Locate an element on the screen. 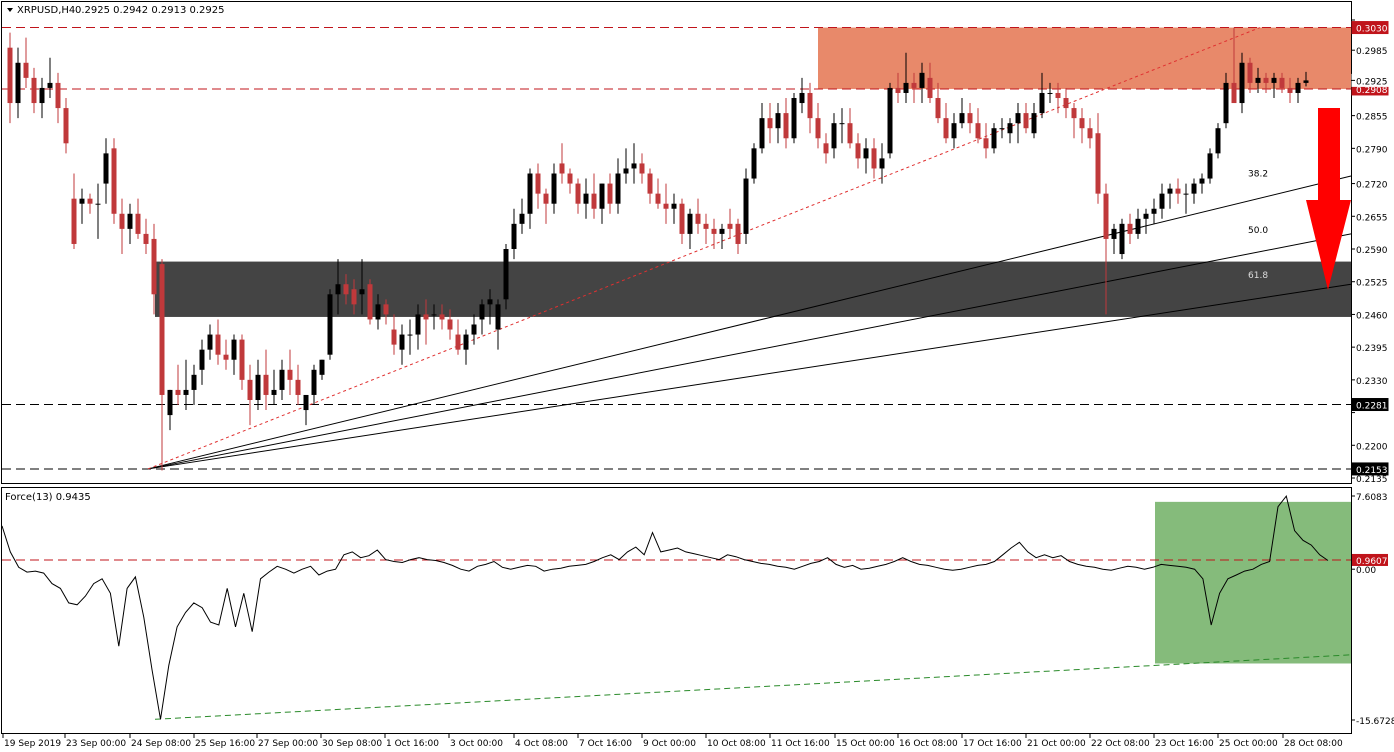  level-label-0.2908: 0.2908 is located at coordinates (1372, 91).